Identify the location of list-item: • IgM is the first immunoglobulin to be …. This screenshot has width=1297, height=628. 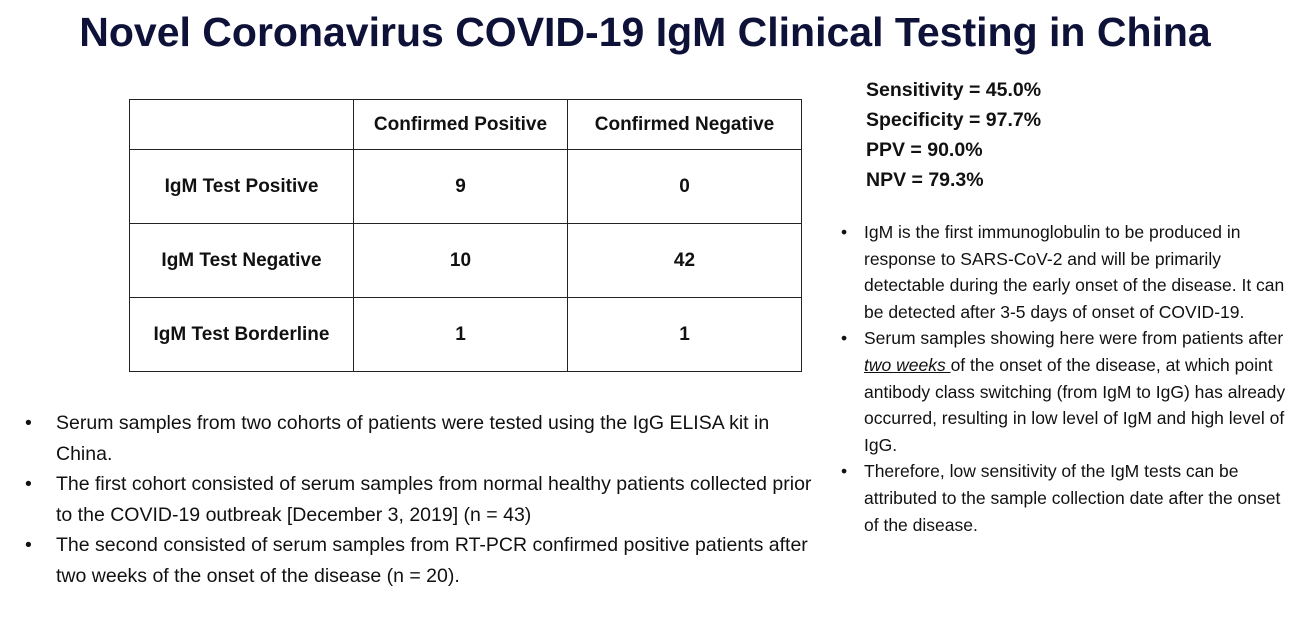
(1066, 272).